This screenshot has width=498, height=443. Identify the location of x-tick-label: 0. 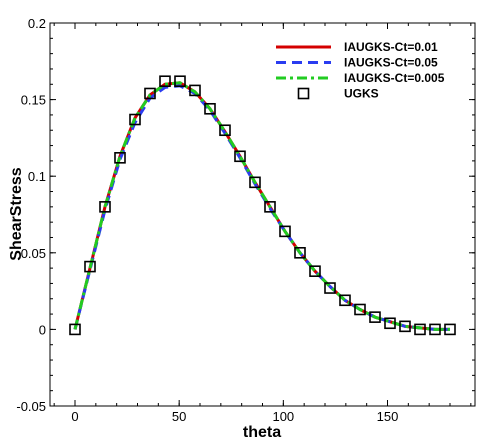
(74, 416).